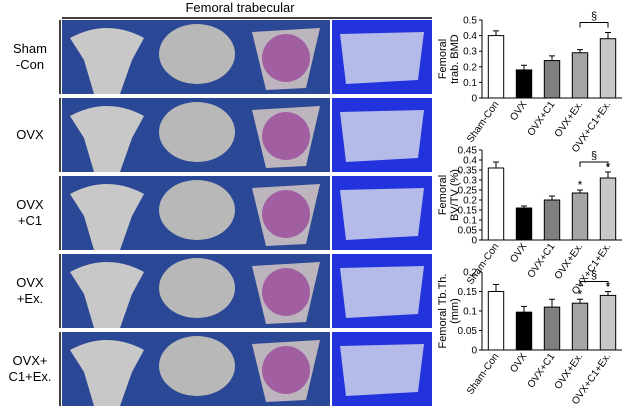  What do you see at coordinates (470, 21) in the screenshot?
I see `y-tick-label: 0.5` at bounding box center [470, 21].